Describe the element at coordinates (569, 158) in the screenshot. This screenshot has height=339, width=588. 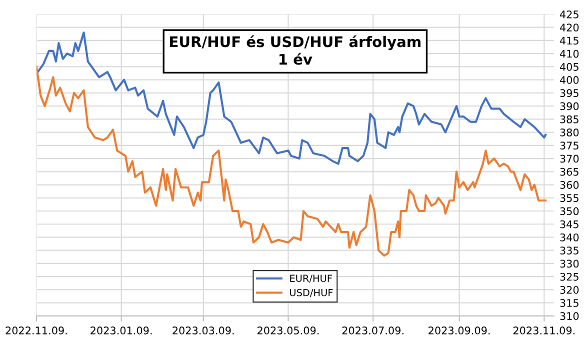
I see `y-tick-label: 370` at that location.